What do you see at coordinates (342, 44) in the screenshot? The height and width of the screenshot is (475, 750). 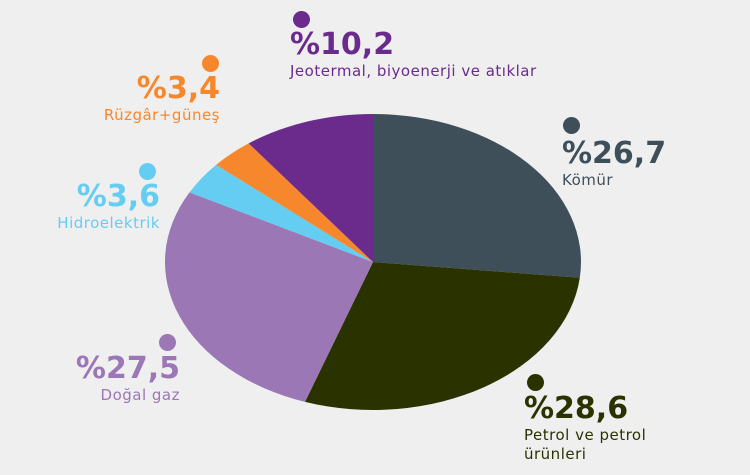 I see `value-label: %10,2` at bounding box center [342, 44].